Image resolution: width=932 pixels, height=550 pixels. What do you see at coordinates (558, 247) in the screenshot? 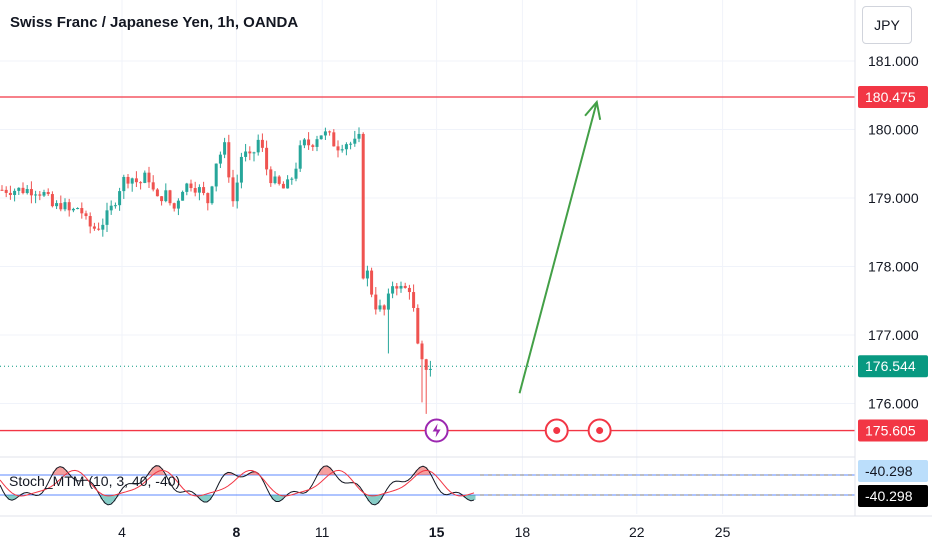
I see `arrow-shaft` at bounding box center [558, 247].